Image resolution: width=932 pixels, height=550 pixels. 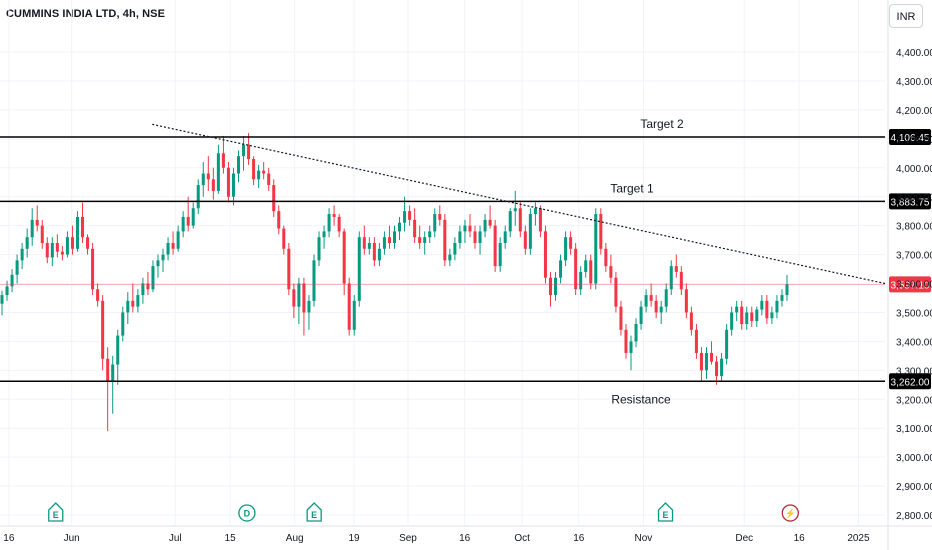 I want to click on x-tick-label: 19, so click(x=354, y=538).